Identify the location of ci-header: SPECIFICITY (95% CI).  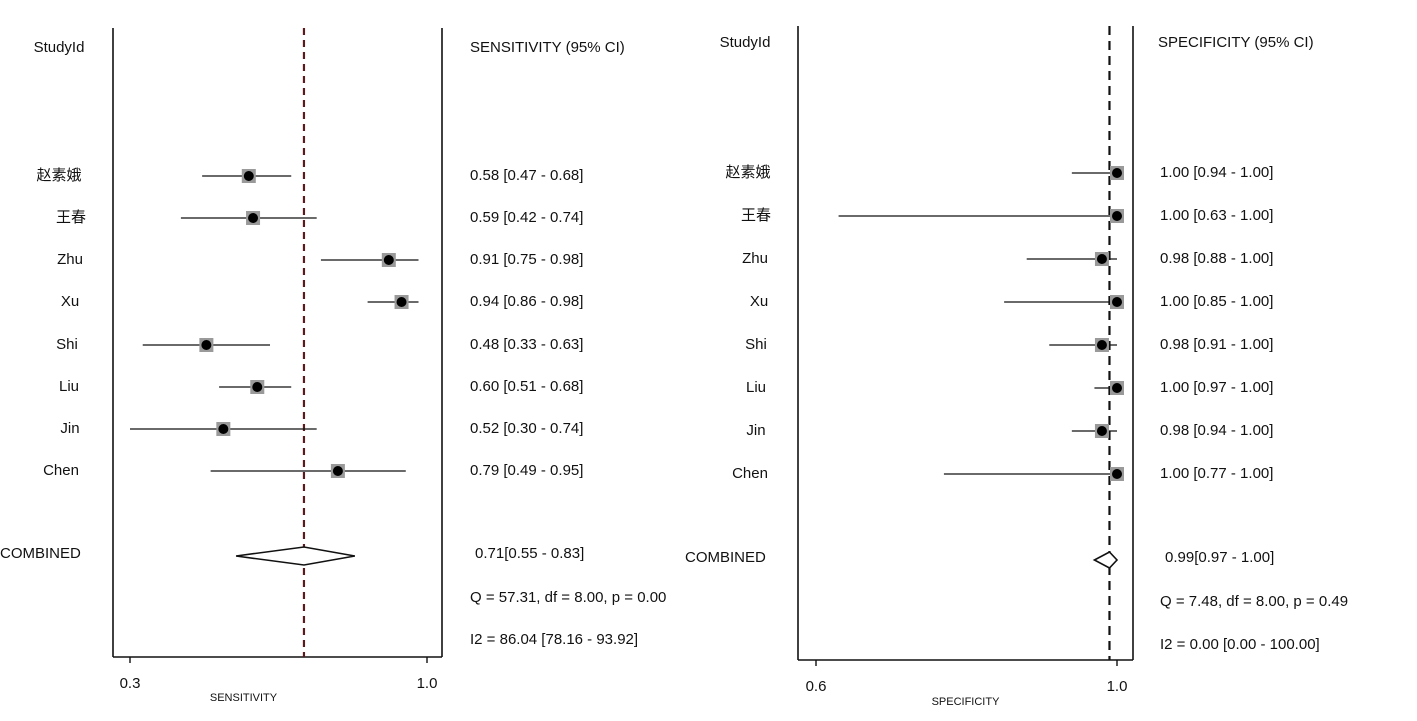
(1236, 42).